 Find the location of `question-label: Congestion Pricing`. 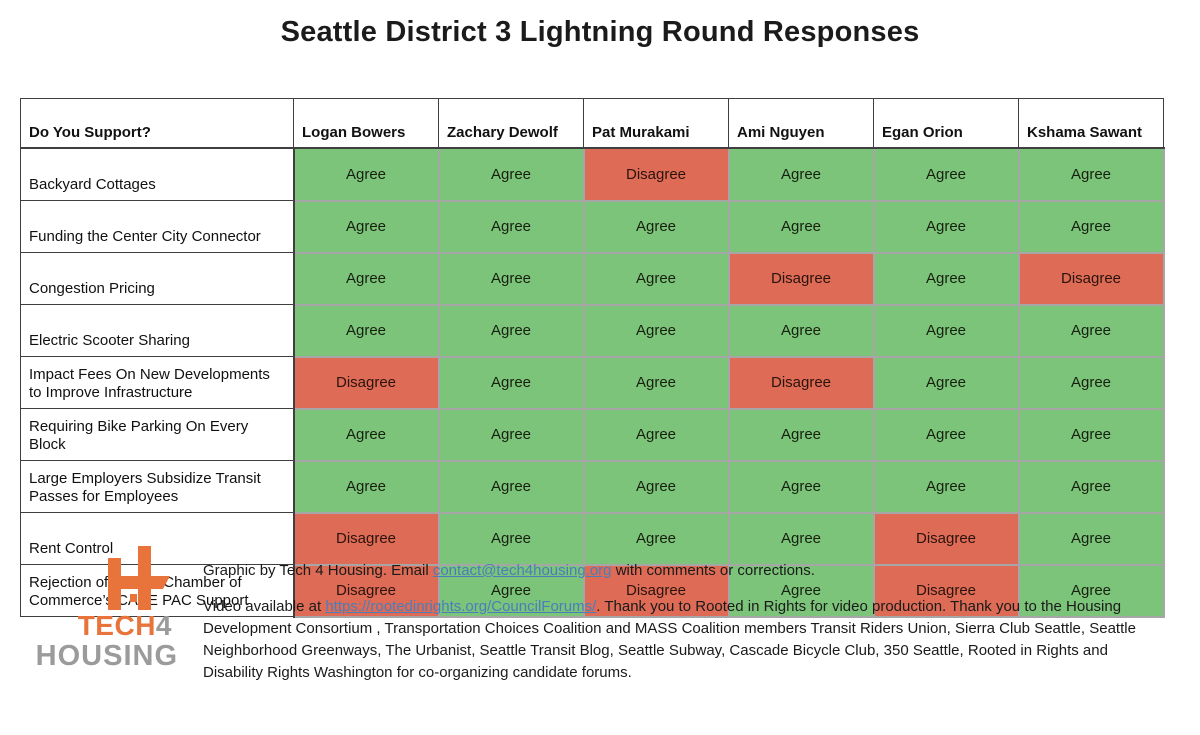

question-label: Congestion Pricing is located at coordinates (157, 278).